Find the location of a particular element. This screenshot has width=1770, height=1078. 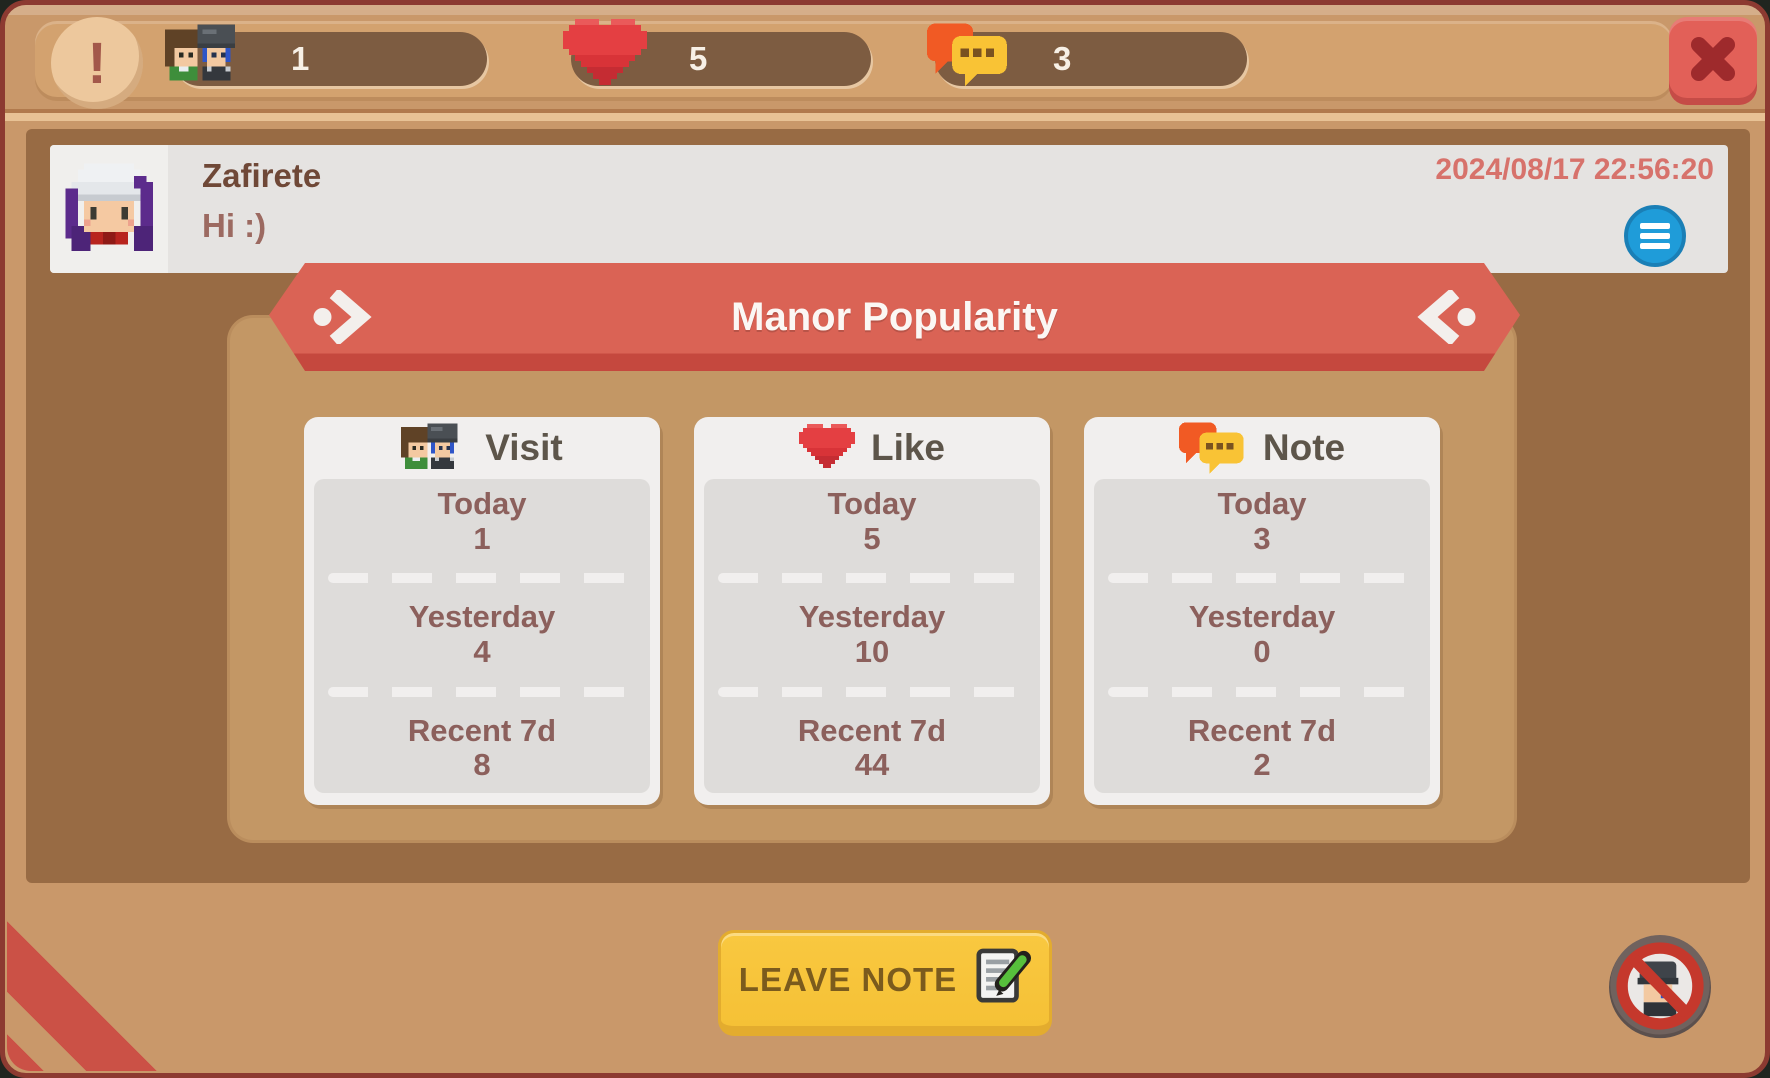

alert-glyph: ! is located at coordinates (97, 63).